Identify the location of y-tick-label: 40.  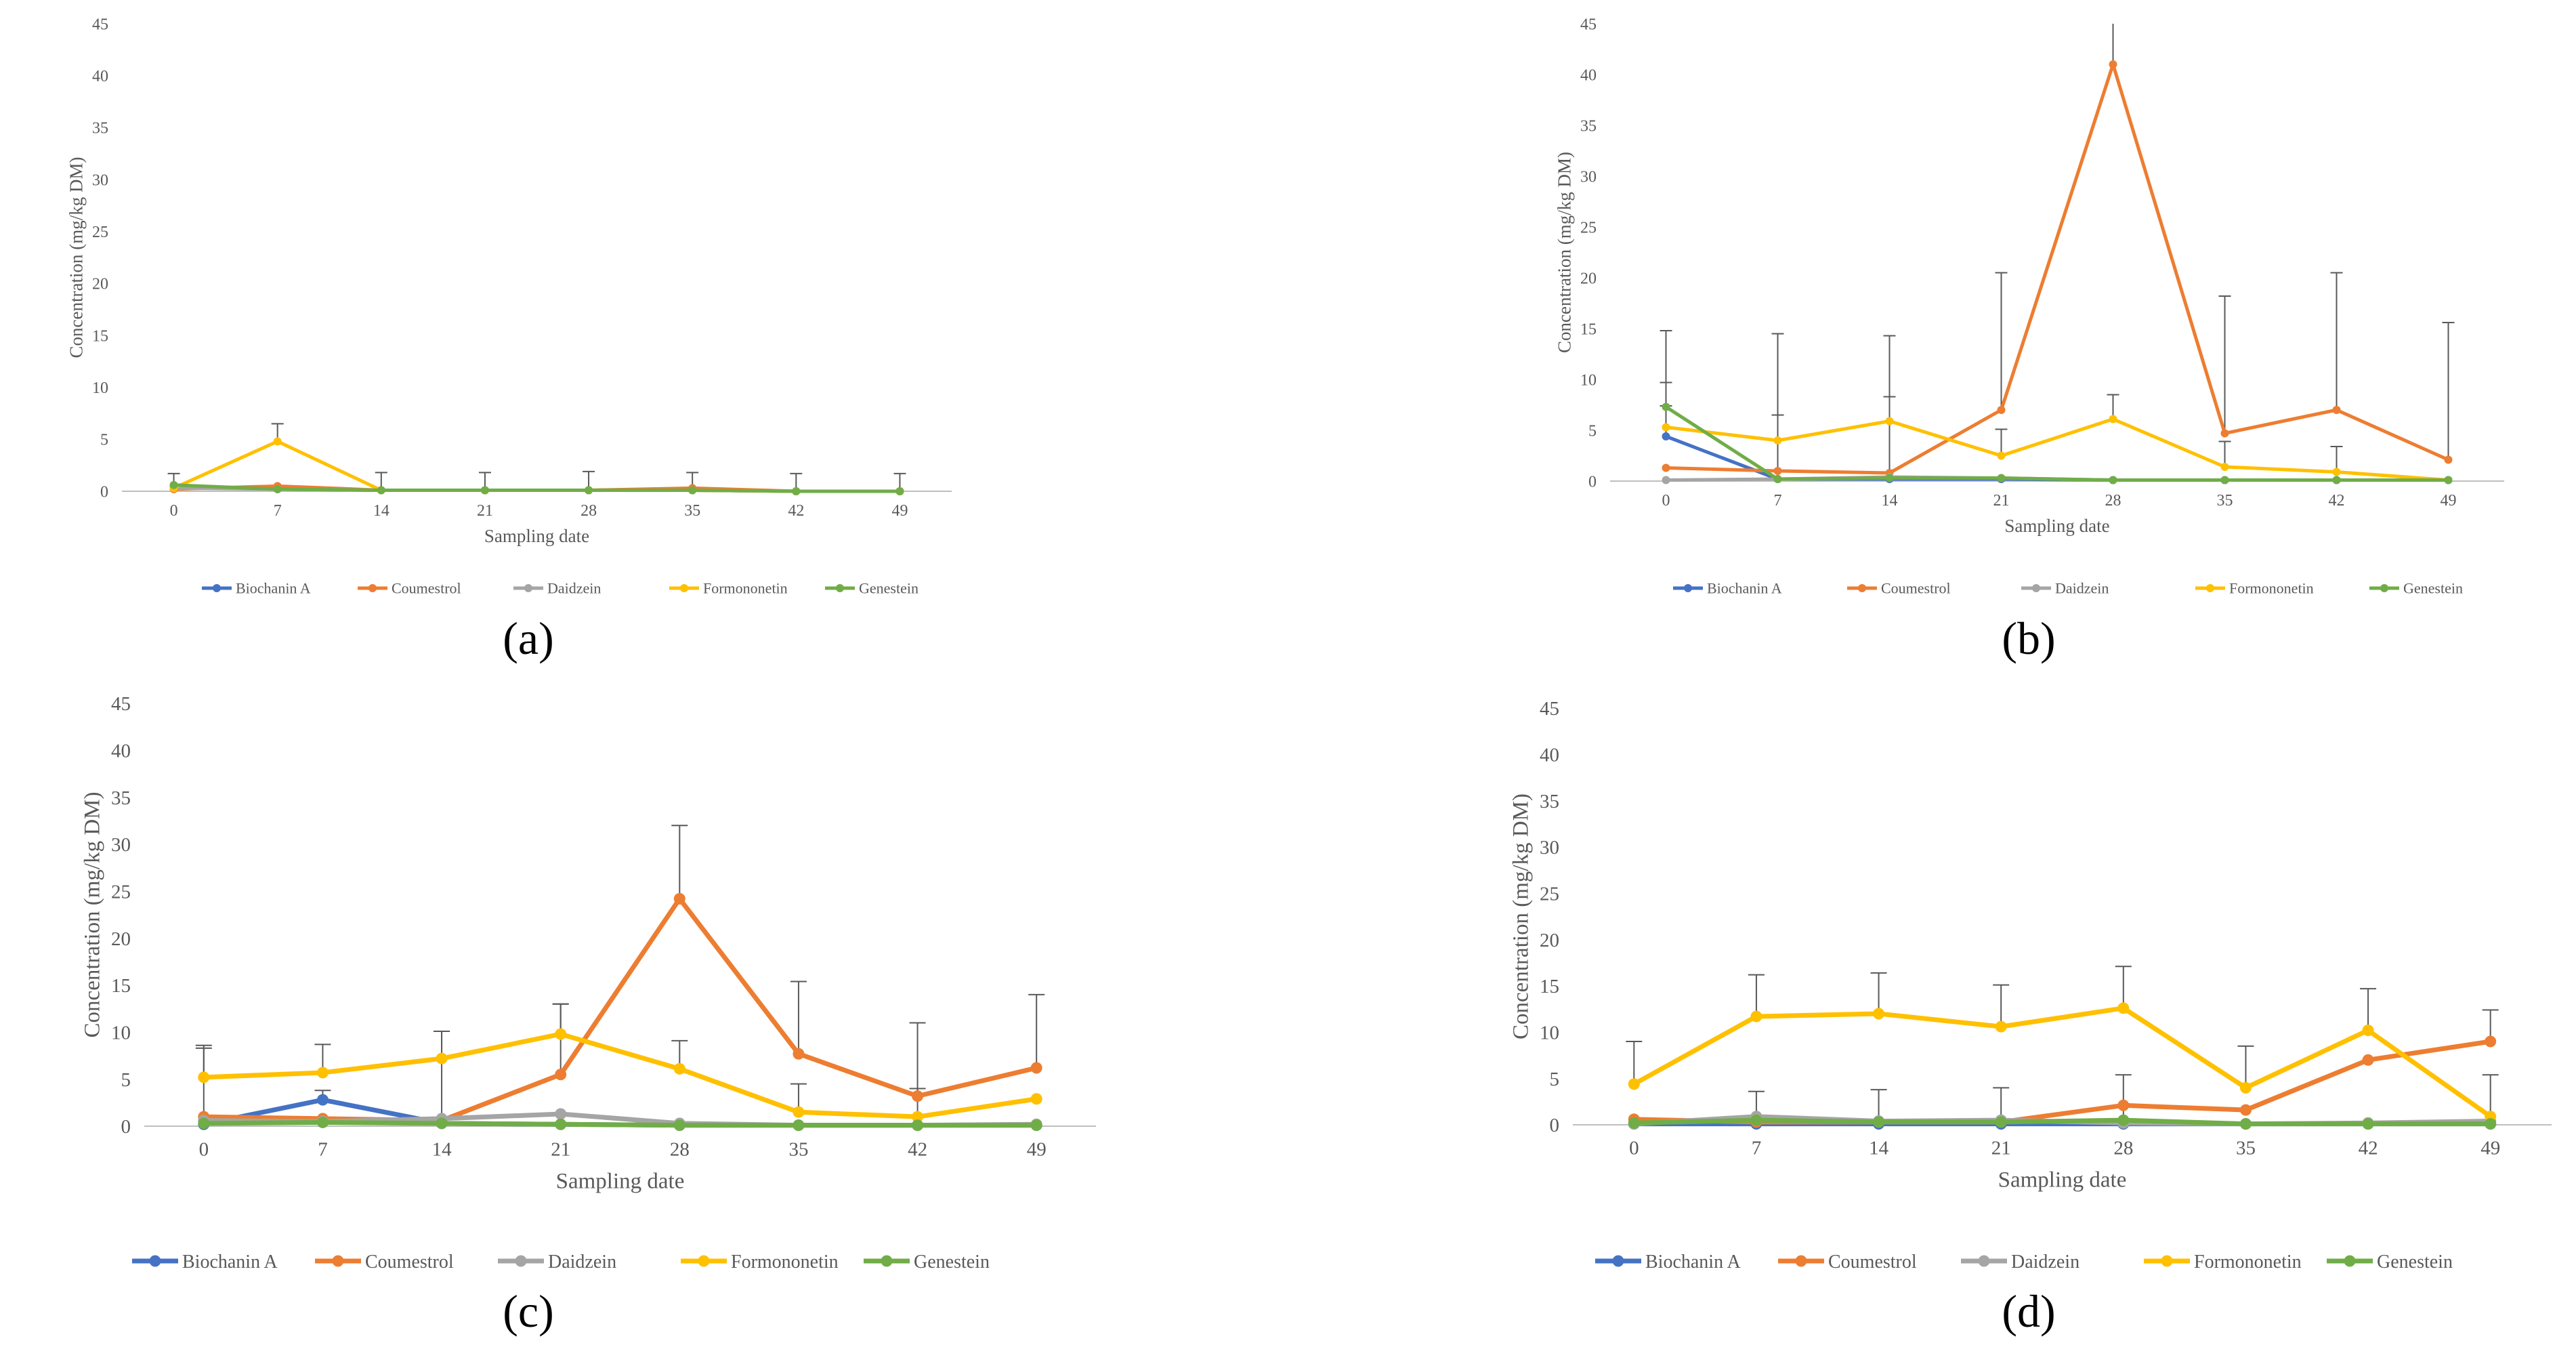
(100, 76).